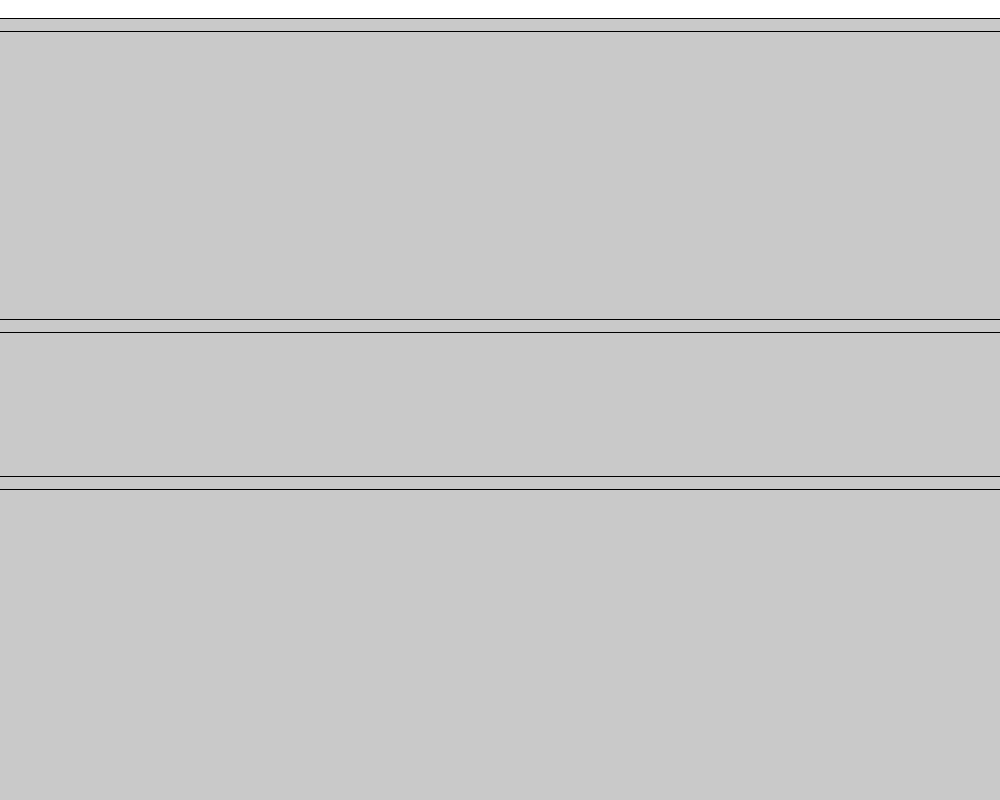  What do you see at coordinates (500, 9) in the screenshot?
I see `chart-title` at bounding box center [500, 9].